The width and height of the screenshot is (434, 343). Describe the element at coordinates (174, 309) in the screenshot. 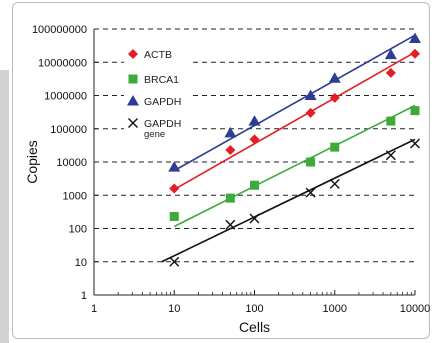

I see `x-tick-label-10: 10` at that location.